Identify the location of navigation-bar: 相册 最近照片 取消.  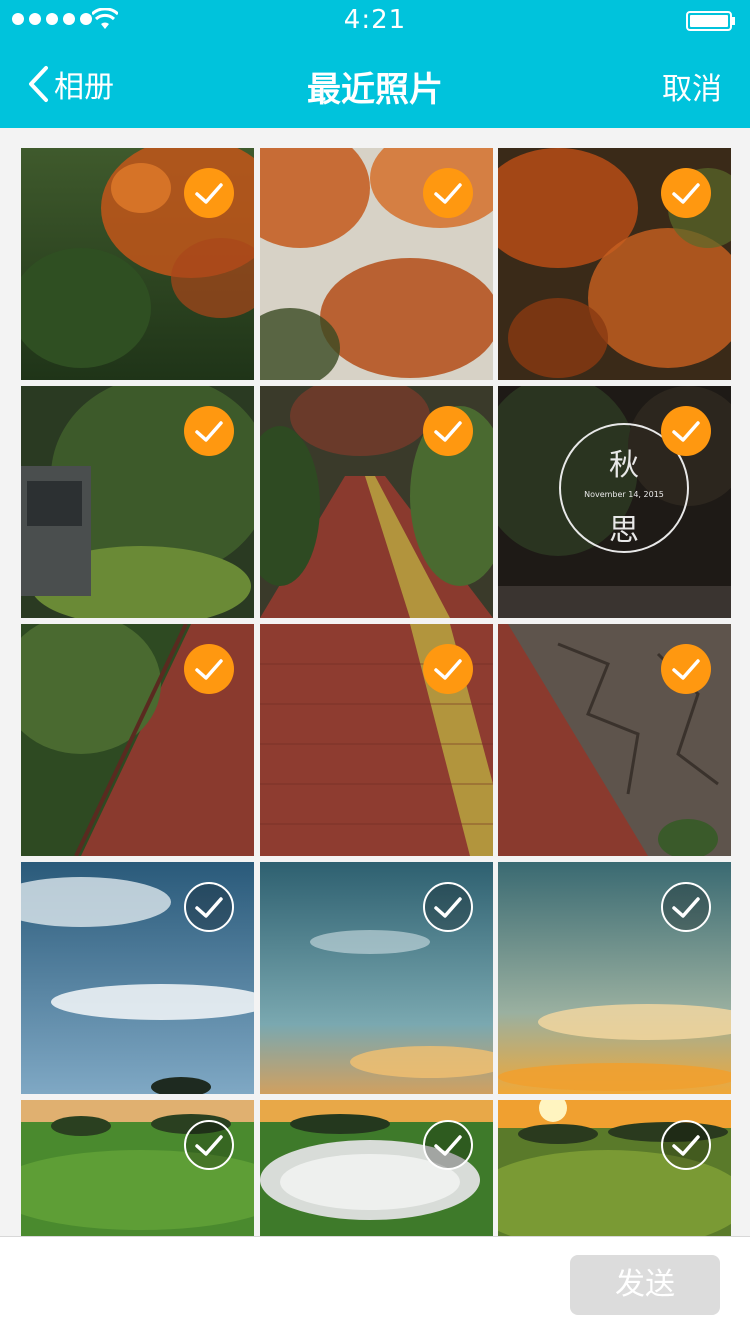
(375, 84).